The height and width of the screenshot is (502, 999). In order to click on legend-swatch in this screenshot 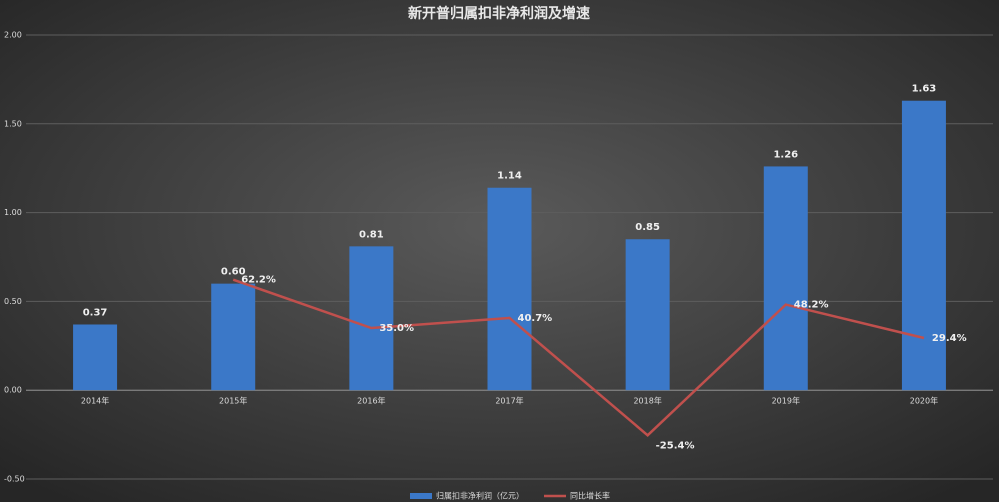, I will do `click(421, 496)`.